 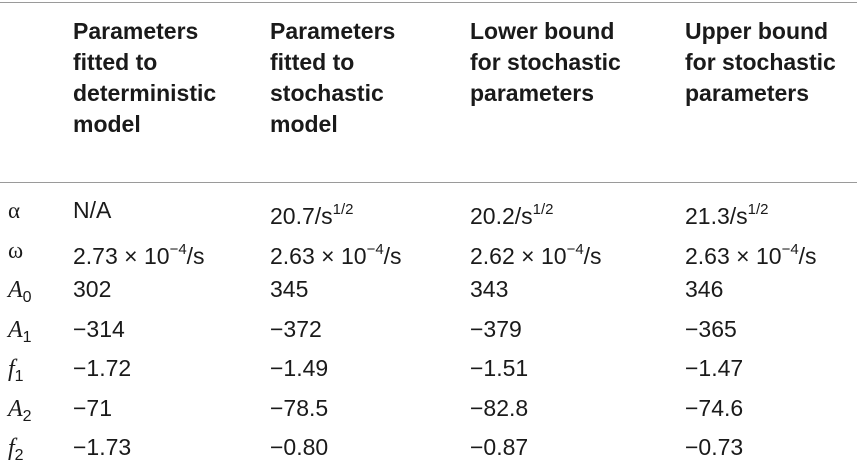 What do you see at coordinates (428, 2) in the screenshot?
I see `table-top-rule` at bounding box center [428, 2].